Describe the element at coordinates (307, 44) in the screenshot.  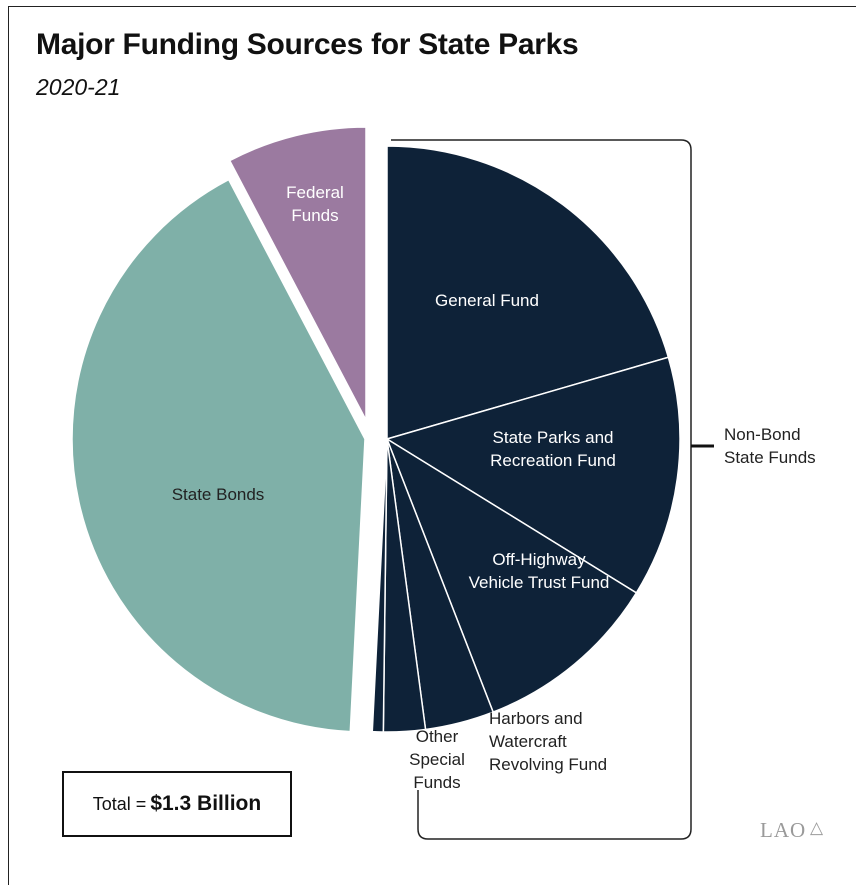
I see `chart-title: Major Funding Sources for State Parks` at that location.